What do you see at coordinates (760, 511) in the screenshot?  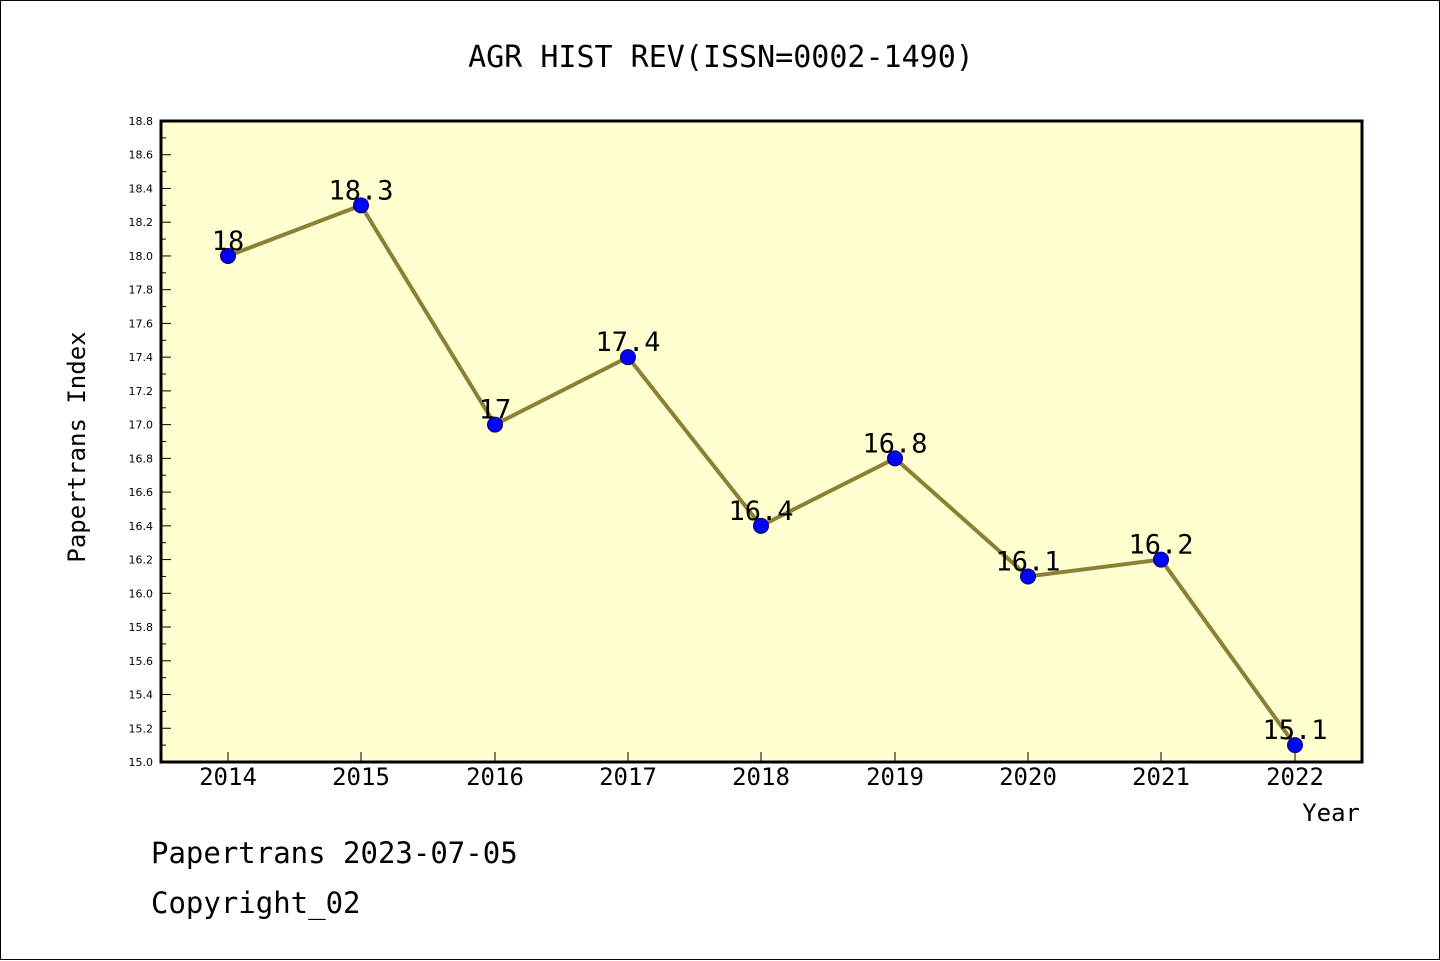 I see `data-point-label: 16.4` at bounding box center [760, 511].